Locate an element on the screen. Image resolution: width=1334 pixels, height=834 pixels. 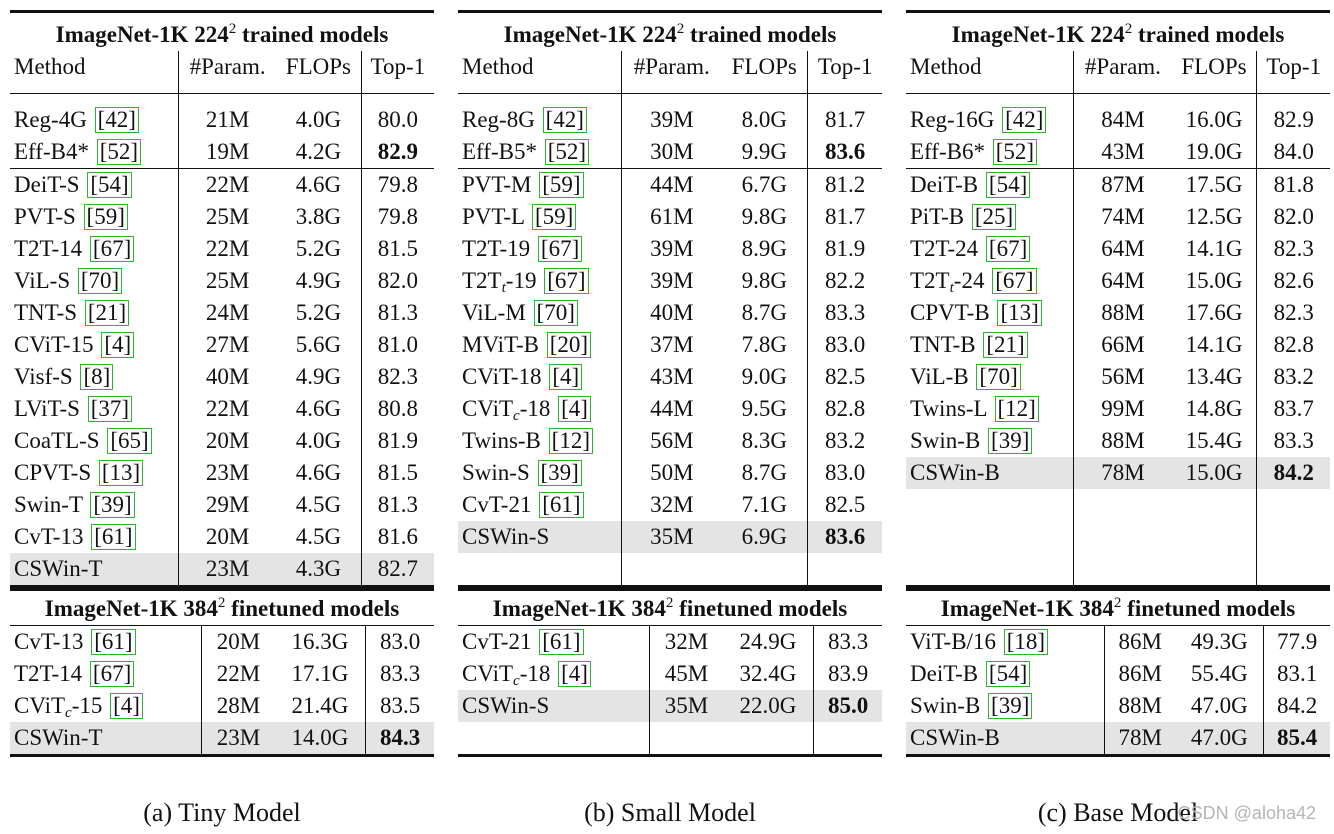
table-row: CViTc-15 [4] 28M 21.4G 83.5 is located at coordinates (222, 706).